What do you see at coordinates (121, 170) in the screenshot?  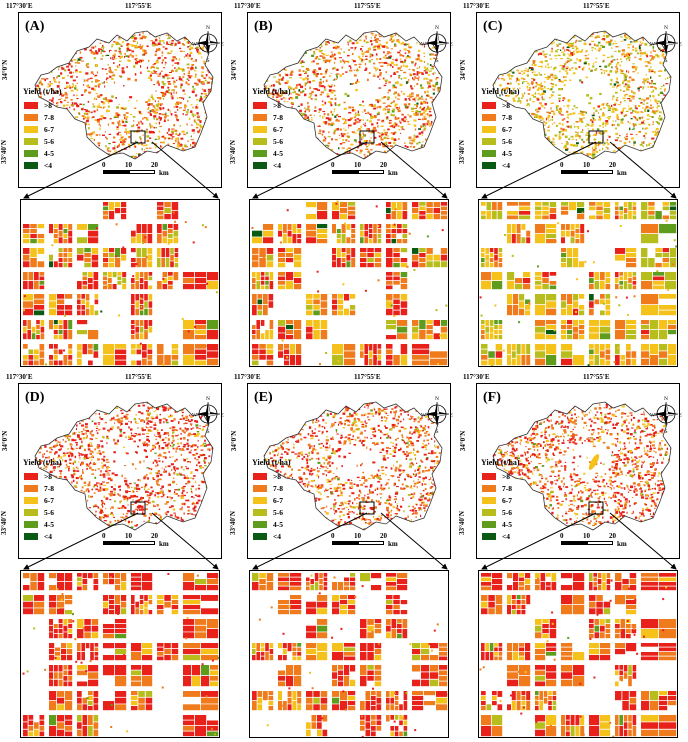 I see `zoom-connector-lines` at bounding box center [121, 170].